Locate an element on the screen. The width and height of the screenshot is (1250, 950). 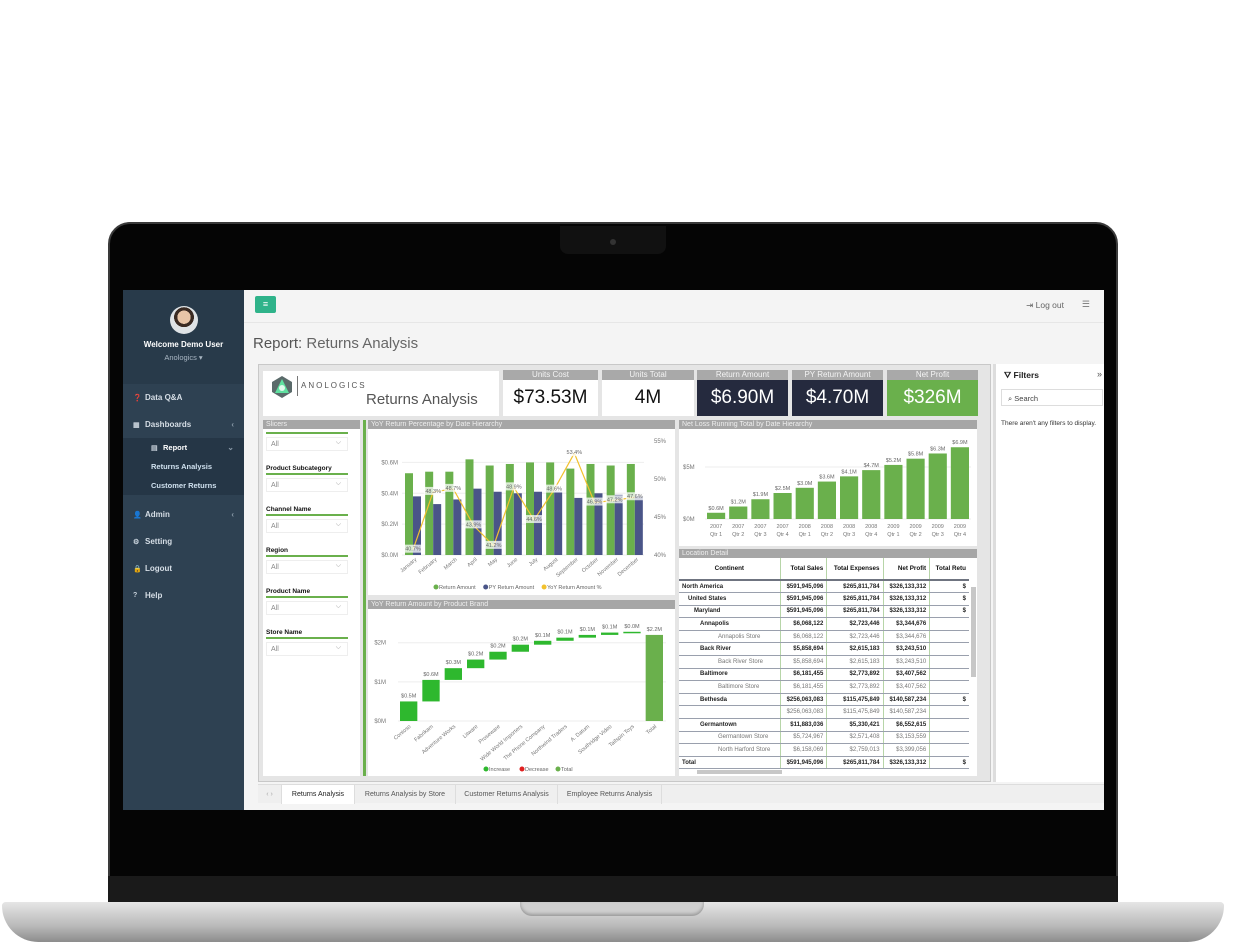
table-cell: $265,811,784 is located at coordinates (855, 763).